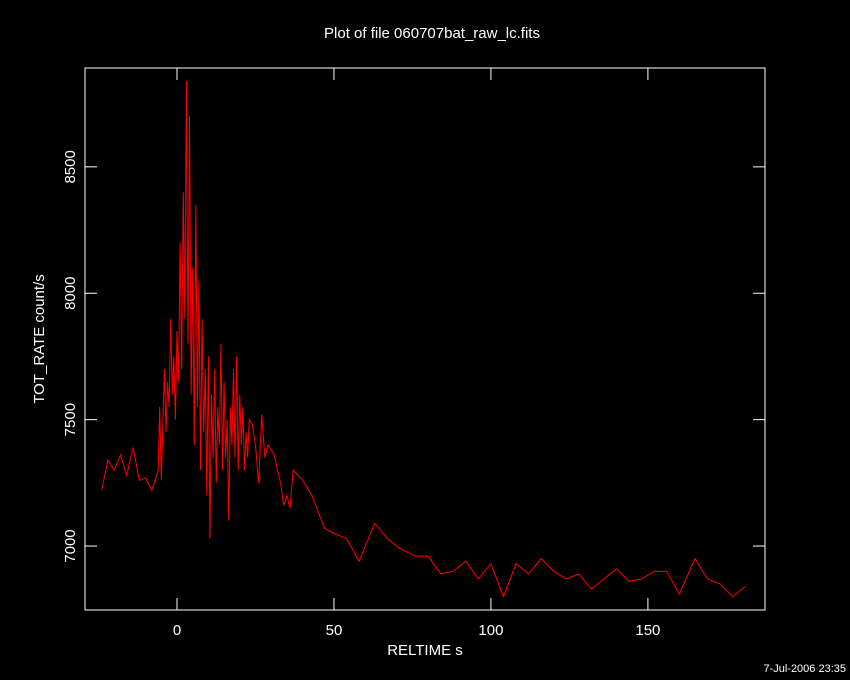  What do you see at coordinates (70, 166) in the screenshot?
I see `y-tick-label: 8500` at bounding box center [70, 166].